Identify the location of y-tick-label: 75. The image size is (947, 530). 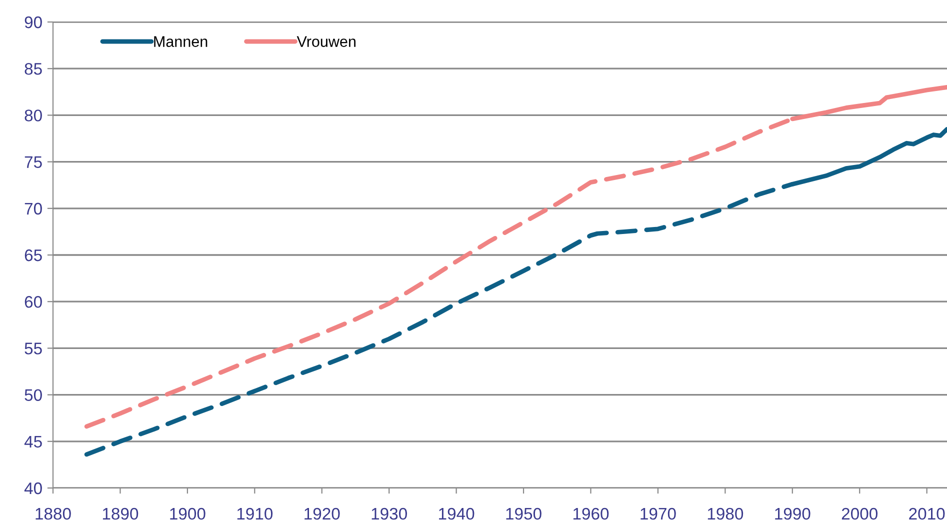
(33, 162).